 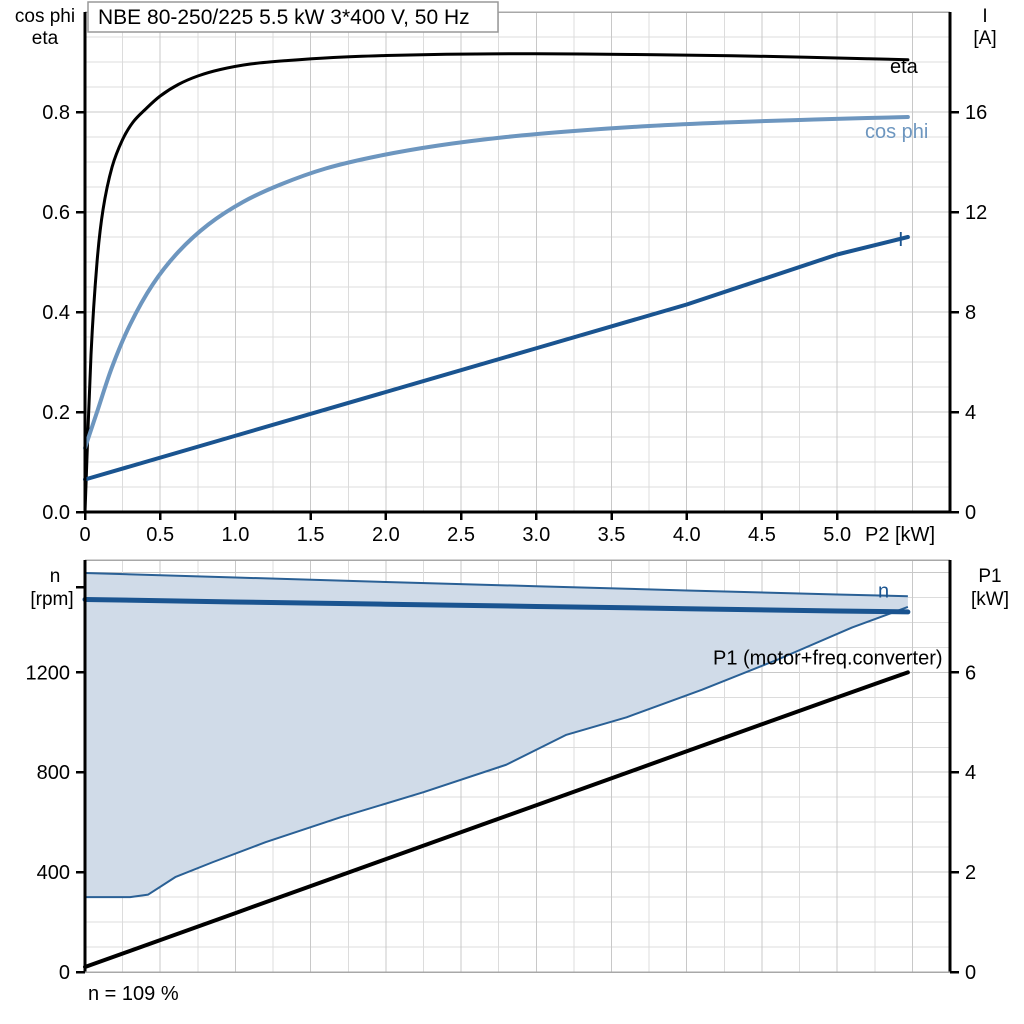 I want to click on bottom-left-tick-label: 0, so click(x=64, y=973).